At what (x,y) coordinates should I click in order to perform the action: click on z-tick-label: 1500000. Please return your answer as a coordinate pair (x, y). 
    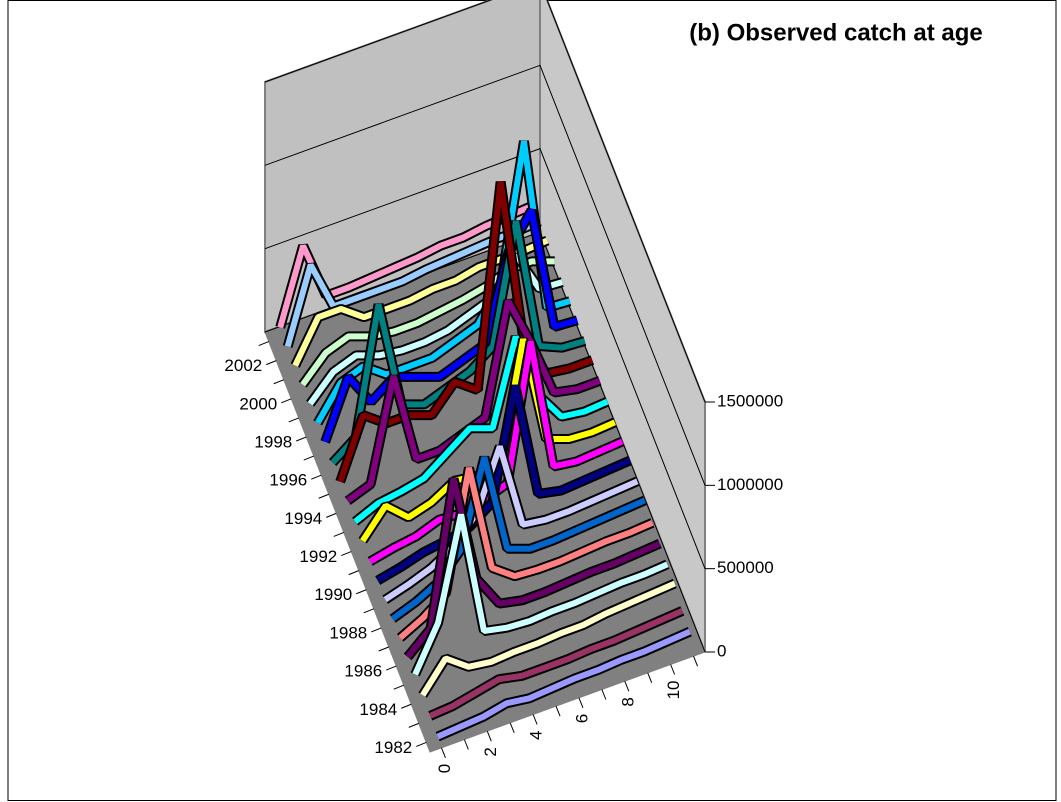
    Looking at the image, I should click on (750, 400).